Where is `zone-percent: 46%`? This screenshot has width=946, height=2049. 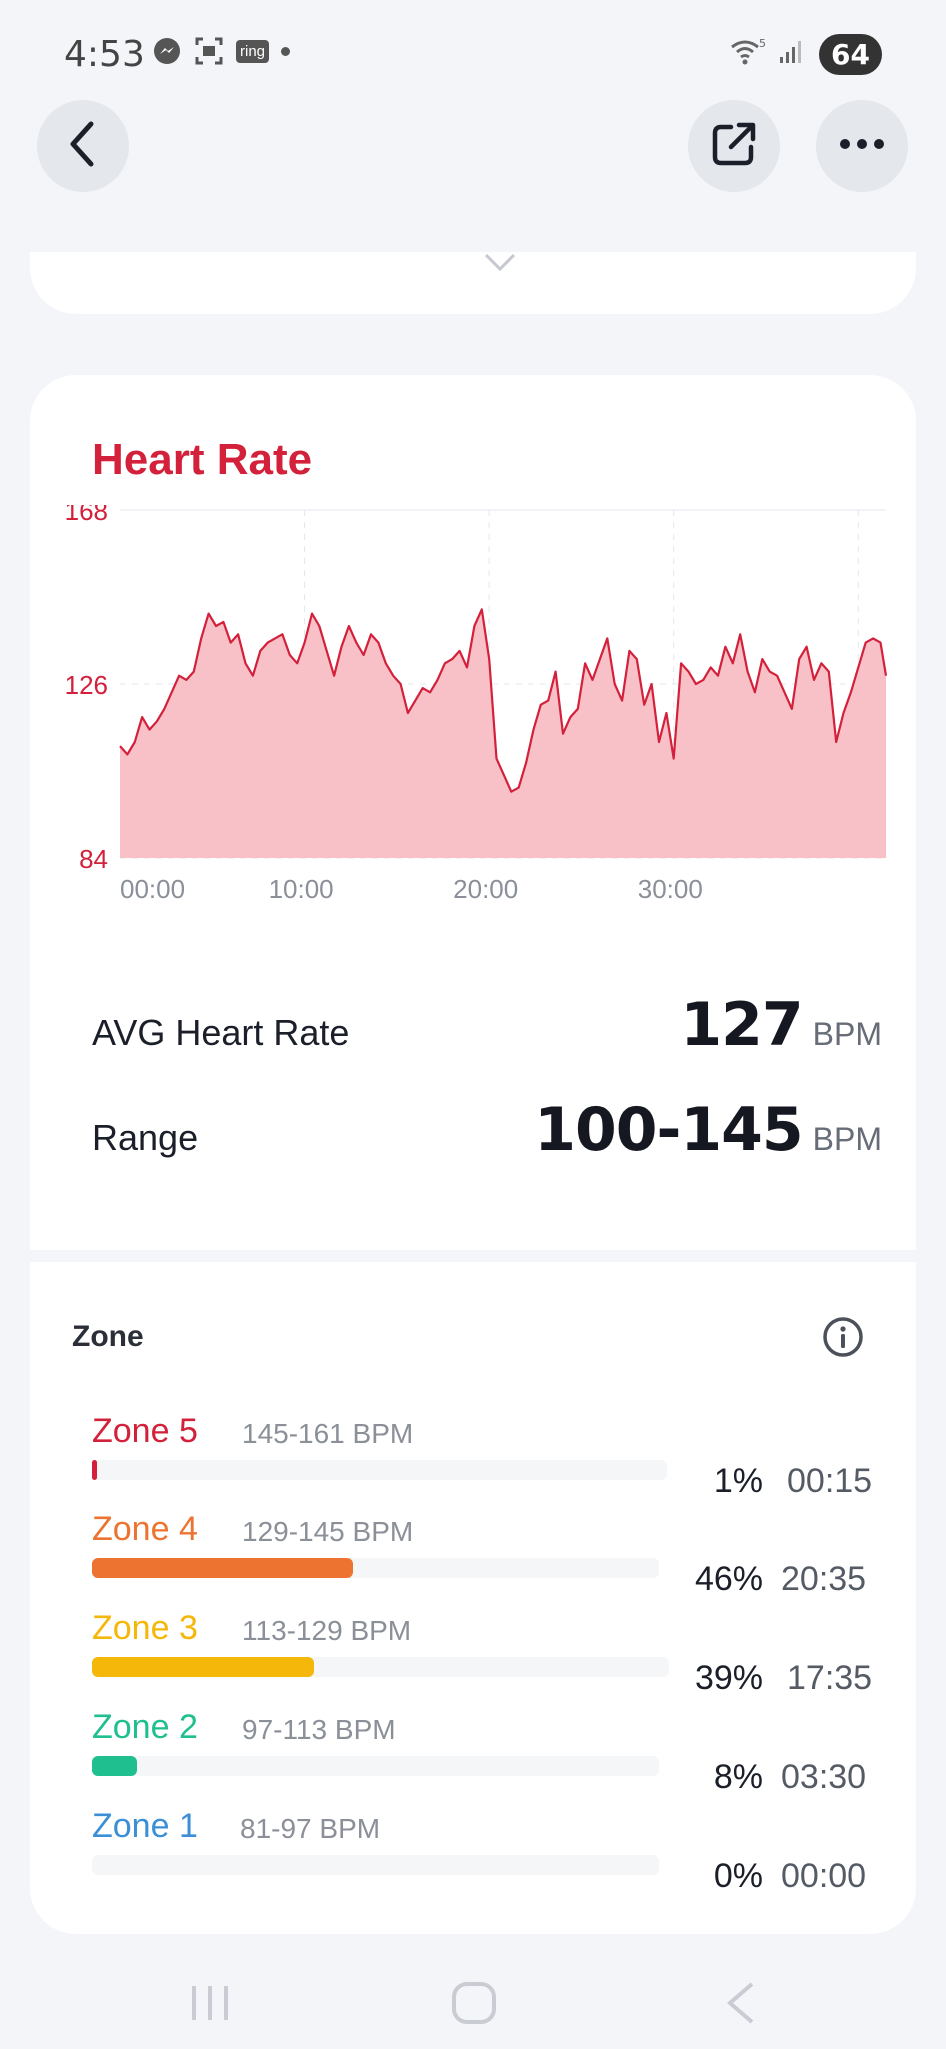 zone-percent: 46% is located at coordinates (728, 1579).